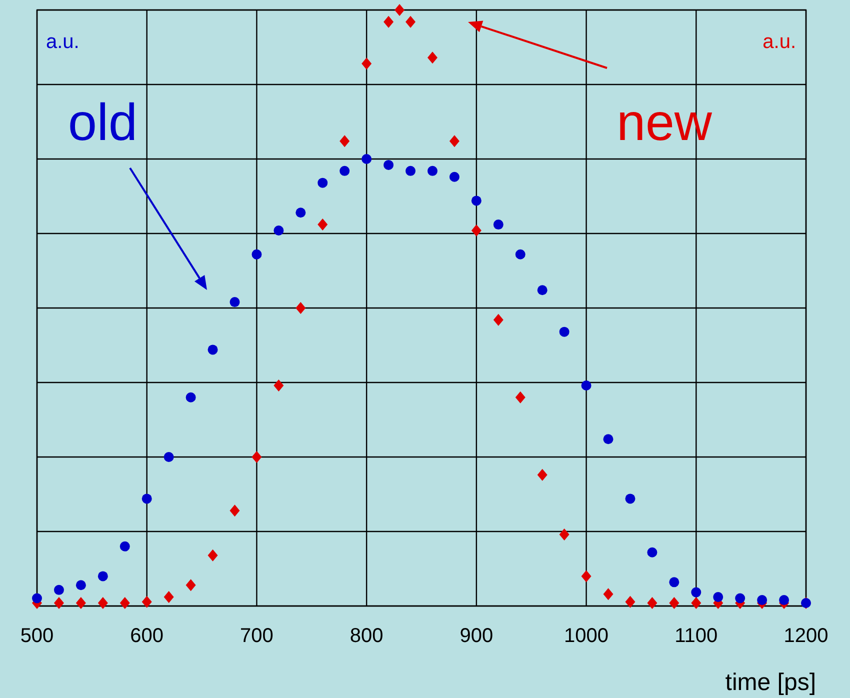 The height and width of the screenshot is (698, 850). What do you see at coordinates (103, 123) in the screenshot?
I see `text: old` at bounding box center [103, 123].